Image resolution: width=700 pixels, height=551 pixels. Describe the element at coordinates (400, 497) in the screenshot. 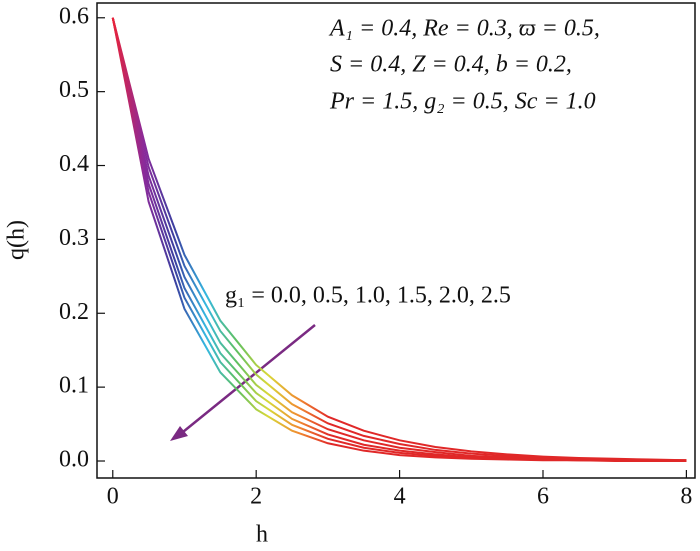

I see `x-tick-label: 4` at that location.